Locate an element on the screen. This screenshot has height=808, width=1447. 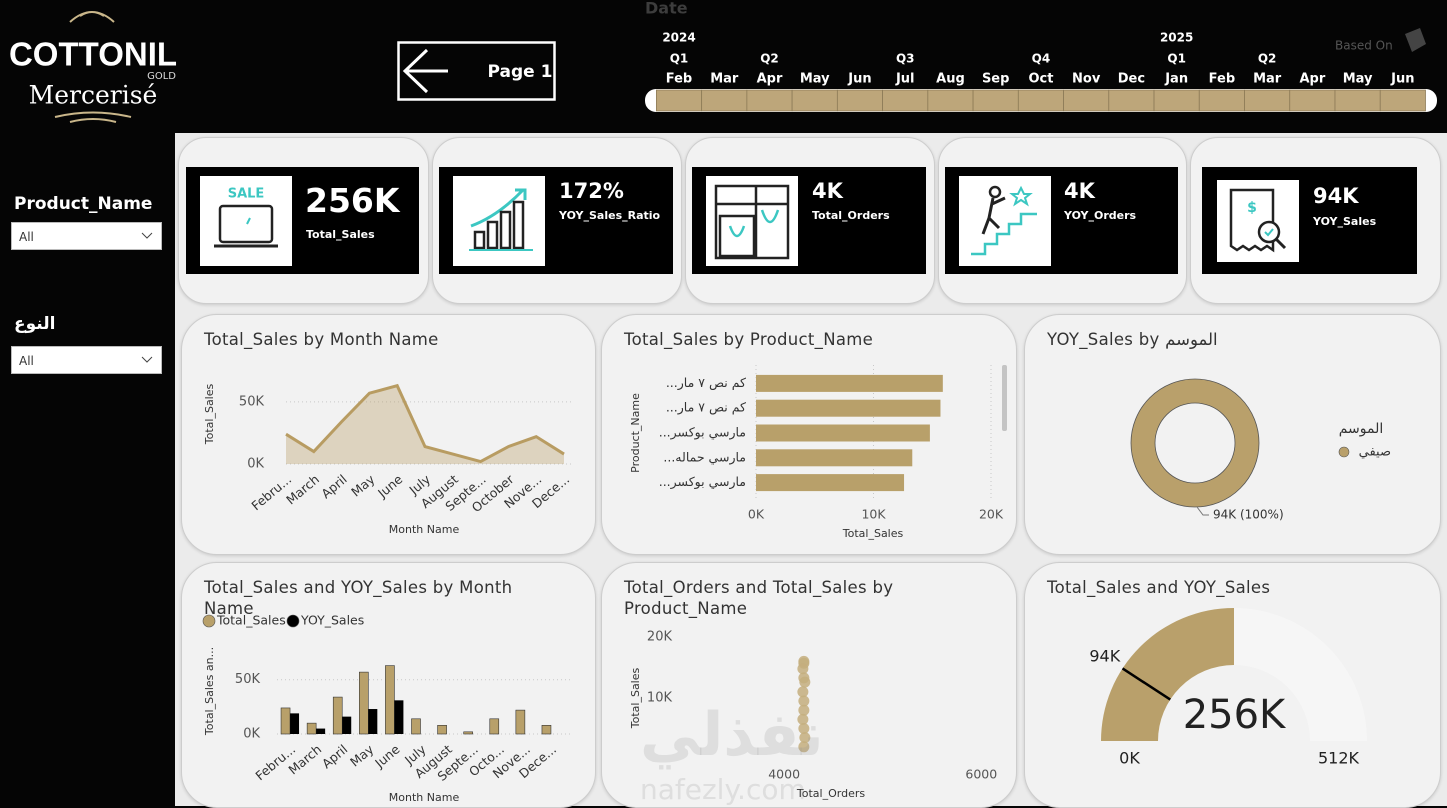
slicer-title: Product_Name is located at coordinates (83, 204).